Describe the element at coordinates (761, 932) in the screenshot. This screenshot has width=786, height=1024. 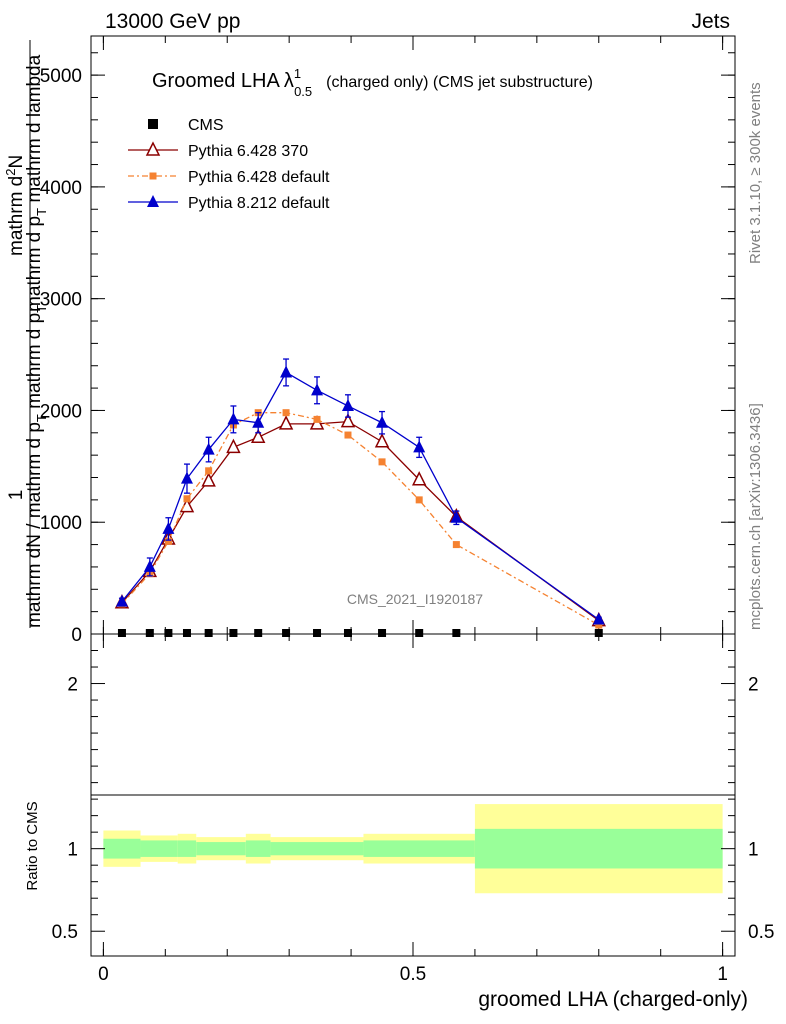
I see `ratio-y-tick-label-right: 0.5` at that location.